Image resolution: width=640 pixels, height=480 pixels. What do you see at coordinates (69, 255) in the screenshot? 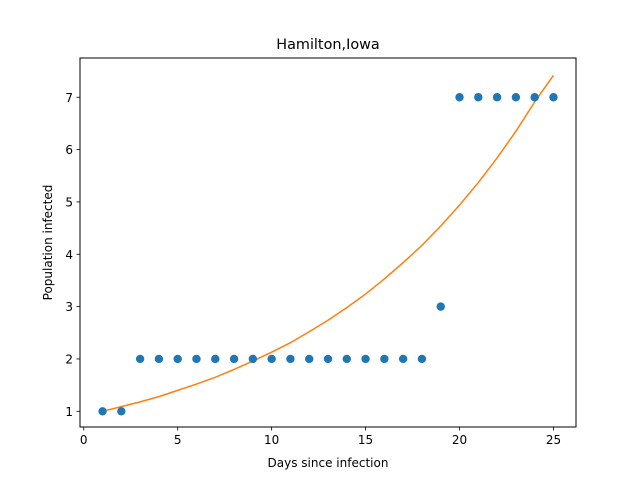
I see `y-tick-label: 4` at bounding box center [69, 255].